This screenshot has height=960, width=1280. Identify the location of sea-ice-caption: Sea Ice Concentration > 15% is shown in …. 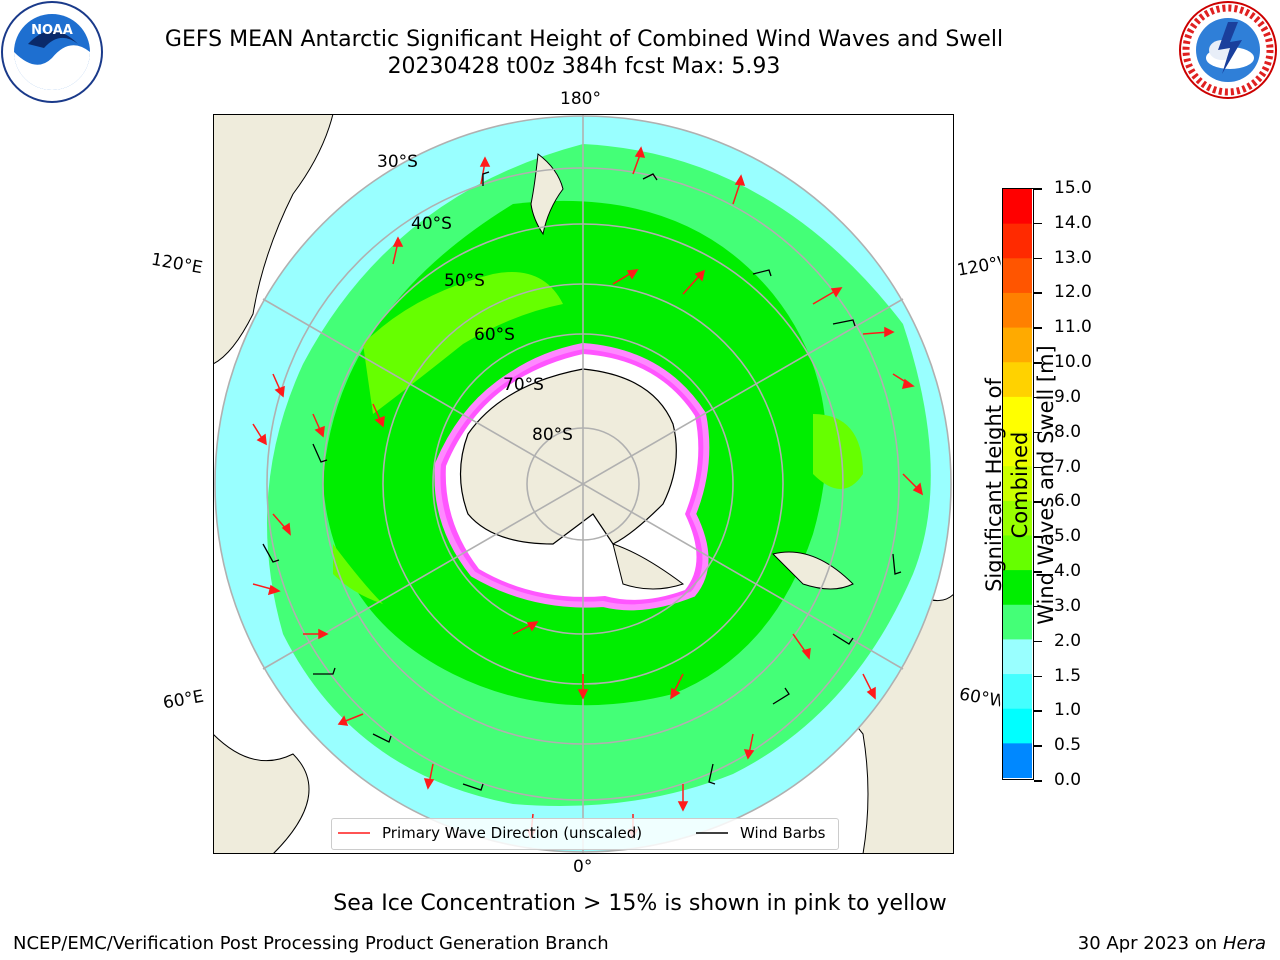
(640, 903).